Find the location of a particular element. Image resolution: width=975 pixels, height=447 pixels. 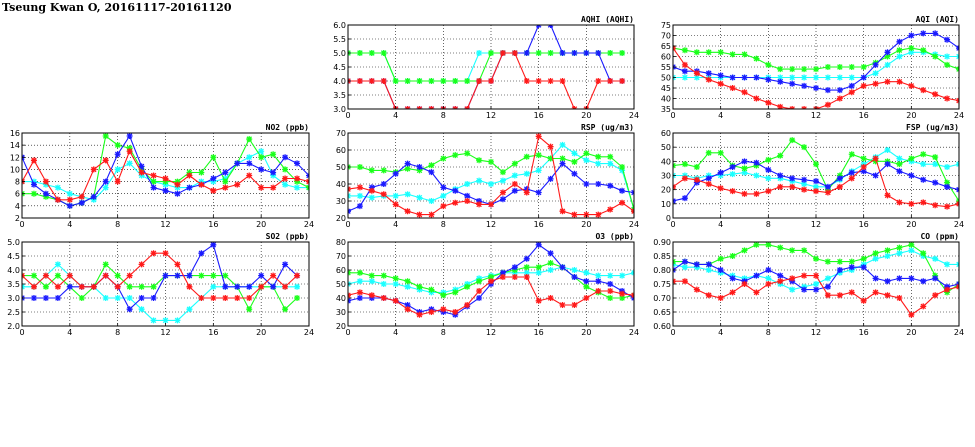

chart-fsp: 0 4 8 12 16 20 24 0 10 20 30 40 50 60 FSP (ug/m3) is located at coordinates (812, 176).